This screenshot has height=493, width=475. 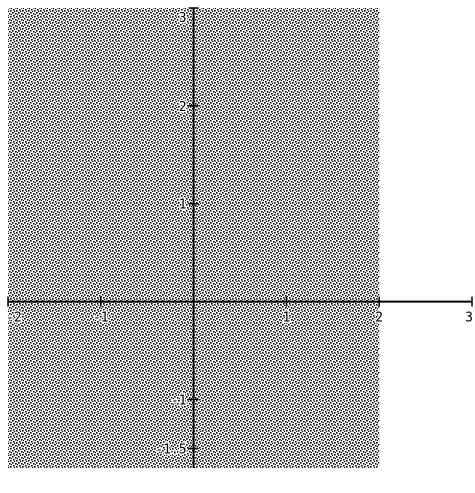 What do you see at coordinates (183, 205) in the screenshot?
I see `y-tick-label: 1` at bounding box center [183, 205].